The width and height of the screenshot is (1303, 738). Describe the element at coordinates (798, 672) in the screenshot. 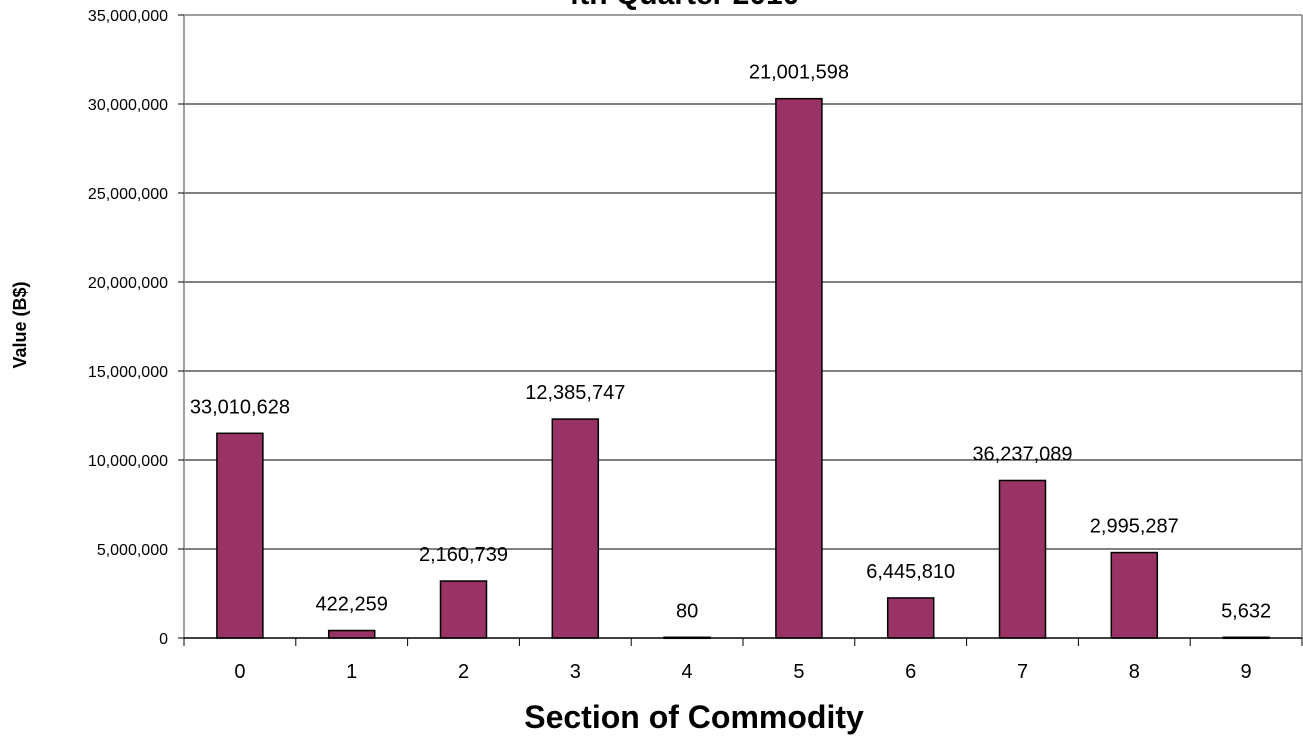

I see `x-tick-label: 5` at that location.